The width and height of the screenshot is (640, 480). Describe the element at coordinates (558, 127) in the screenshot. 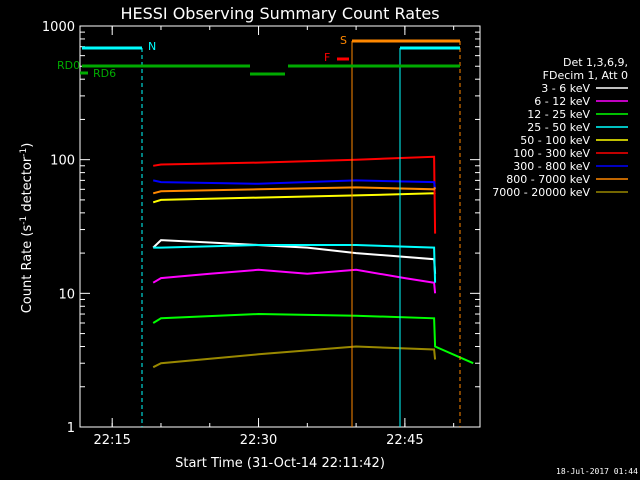

I see `legend-item-label: 25 - 50 keV` at that location.